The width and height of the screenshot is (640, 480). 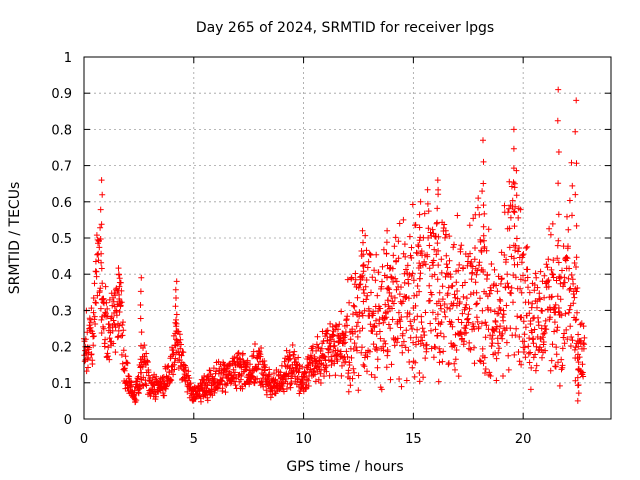 What do you see at coordinates (61, 384) in the screenshot?
I see `y-tick-label: 0.1` at bounding box center [61, 384].